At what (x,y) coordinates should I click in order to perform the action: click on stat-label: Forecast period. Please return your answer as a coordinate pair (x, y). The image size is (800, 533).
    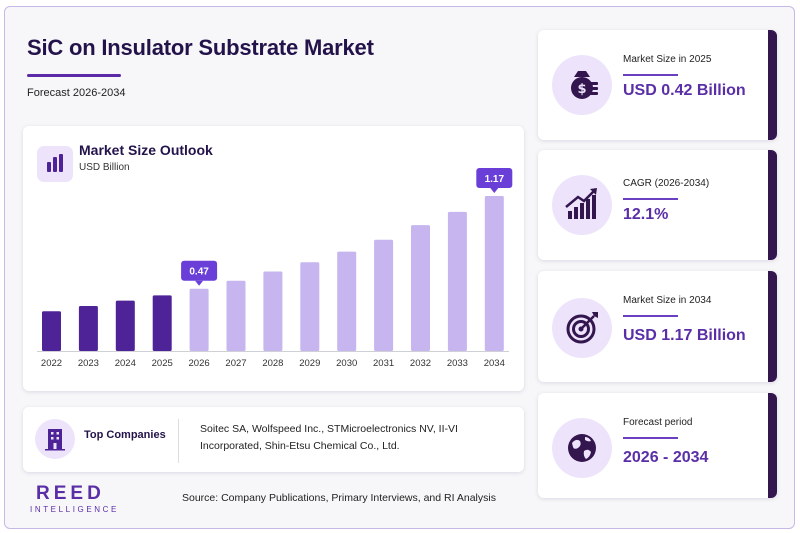
    Looking at the image, I should click on (658, 422).